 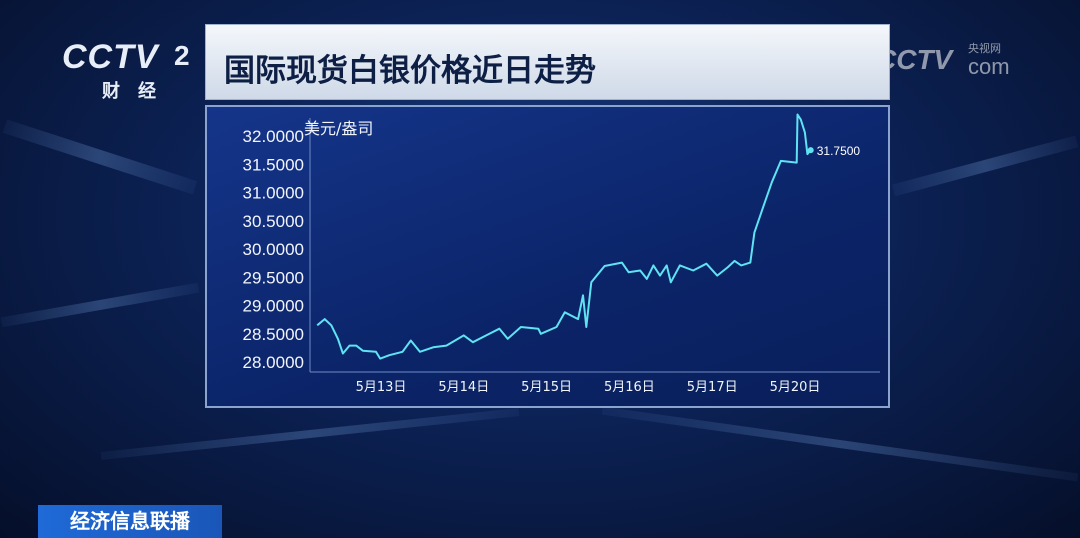 What do you see at coordinates (629, 387) in the screenshot?
I see `x-tick-label: 5月16日` at bounding box center [629, 387].